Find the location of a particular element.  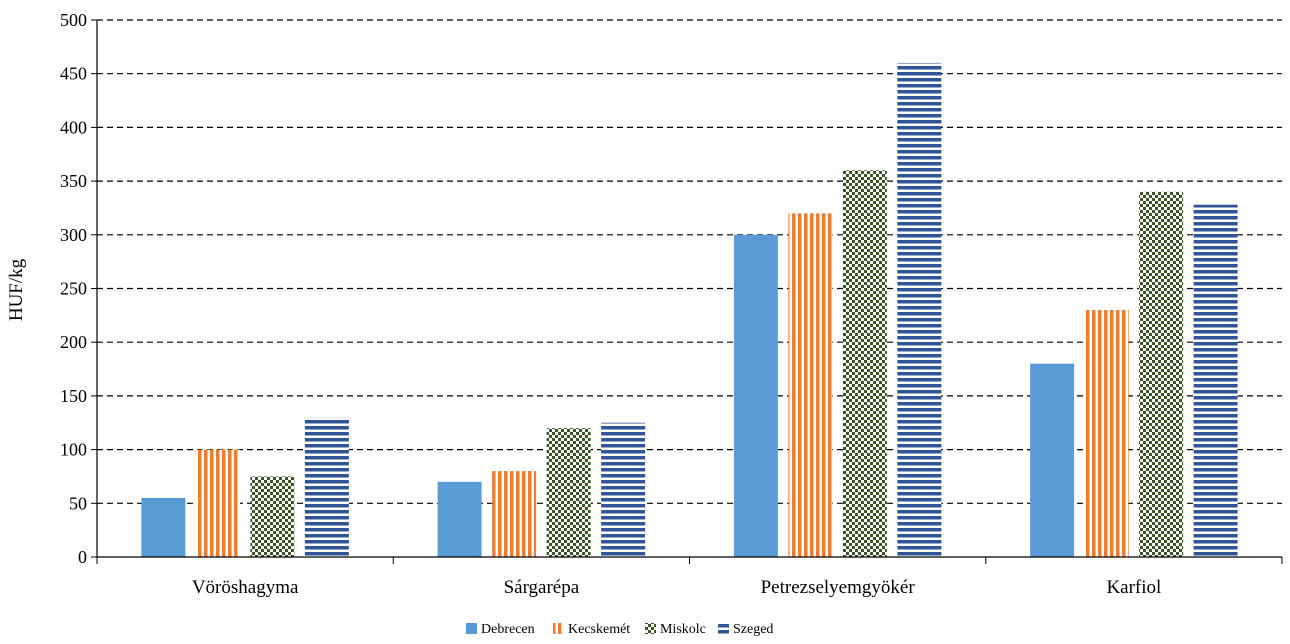

y-tick-label: 450 is located at coordinates (73, 74).